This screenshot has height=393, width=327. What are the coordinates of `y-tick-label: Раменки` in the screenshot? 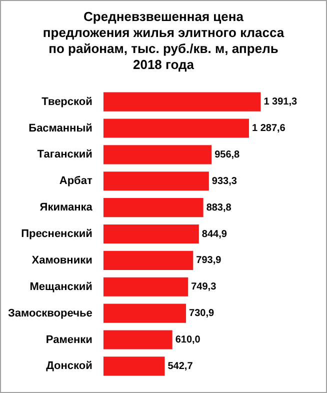 It's located at (69, 340).